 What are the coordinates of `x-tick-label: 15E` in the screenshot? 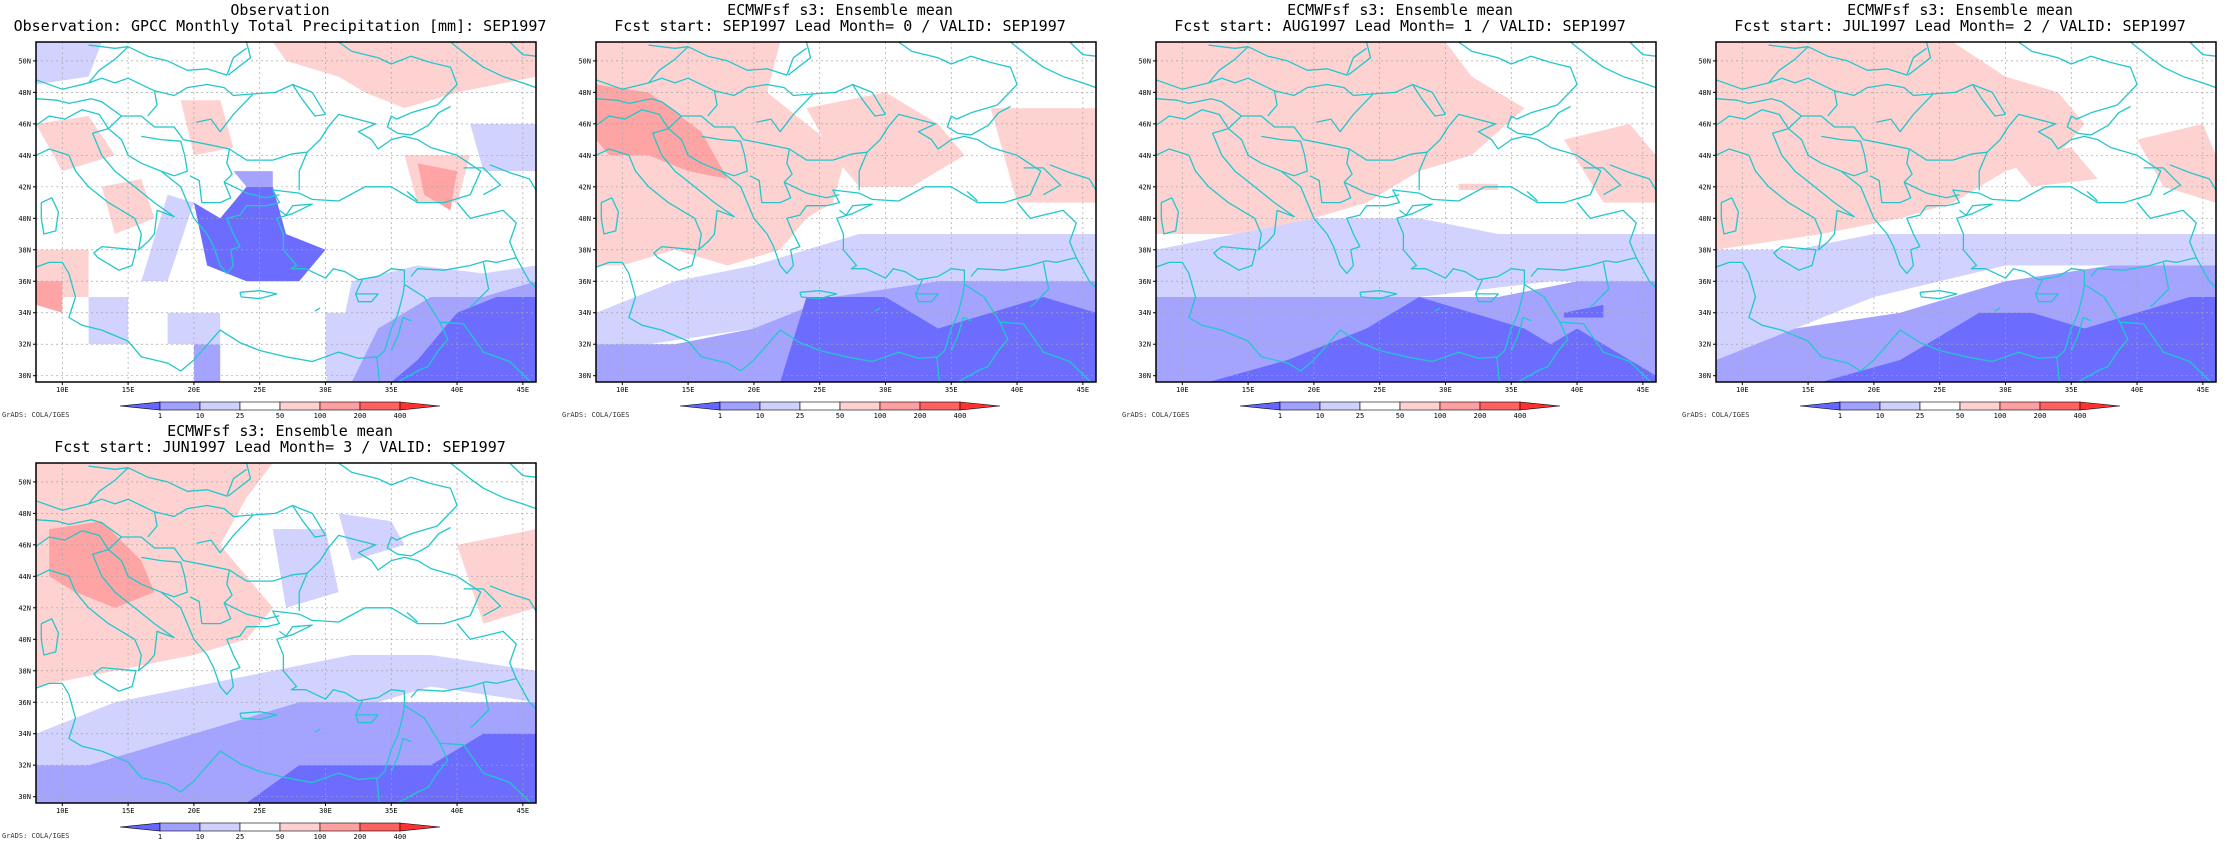 It's located at (688, 390).